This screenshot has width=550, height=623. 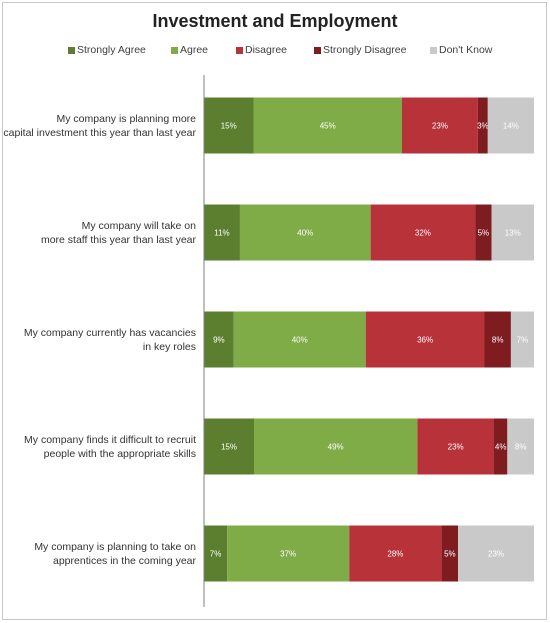 I want to click on data-label: 13%, so click(x=513, y=233).